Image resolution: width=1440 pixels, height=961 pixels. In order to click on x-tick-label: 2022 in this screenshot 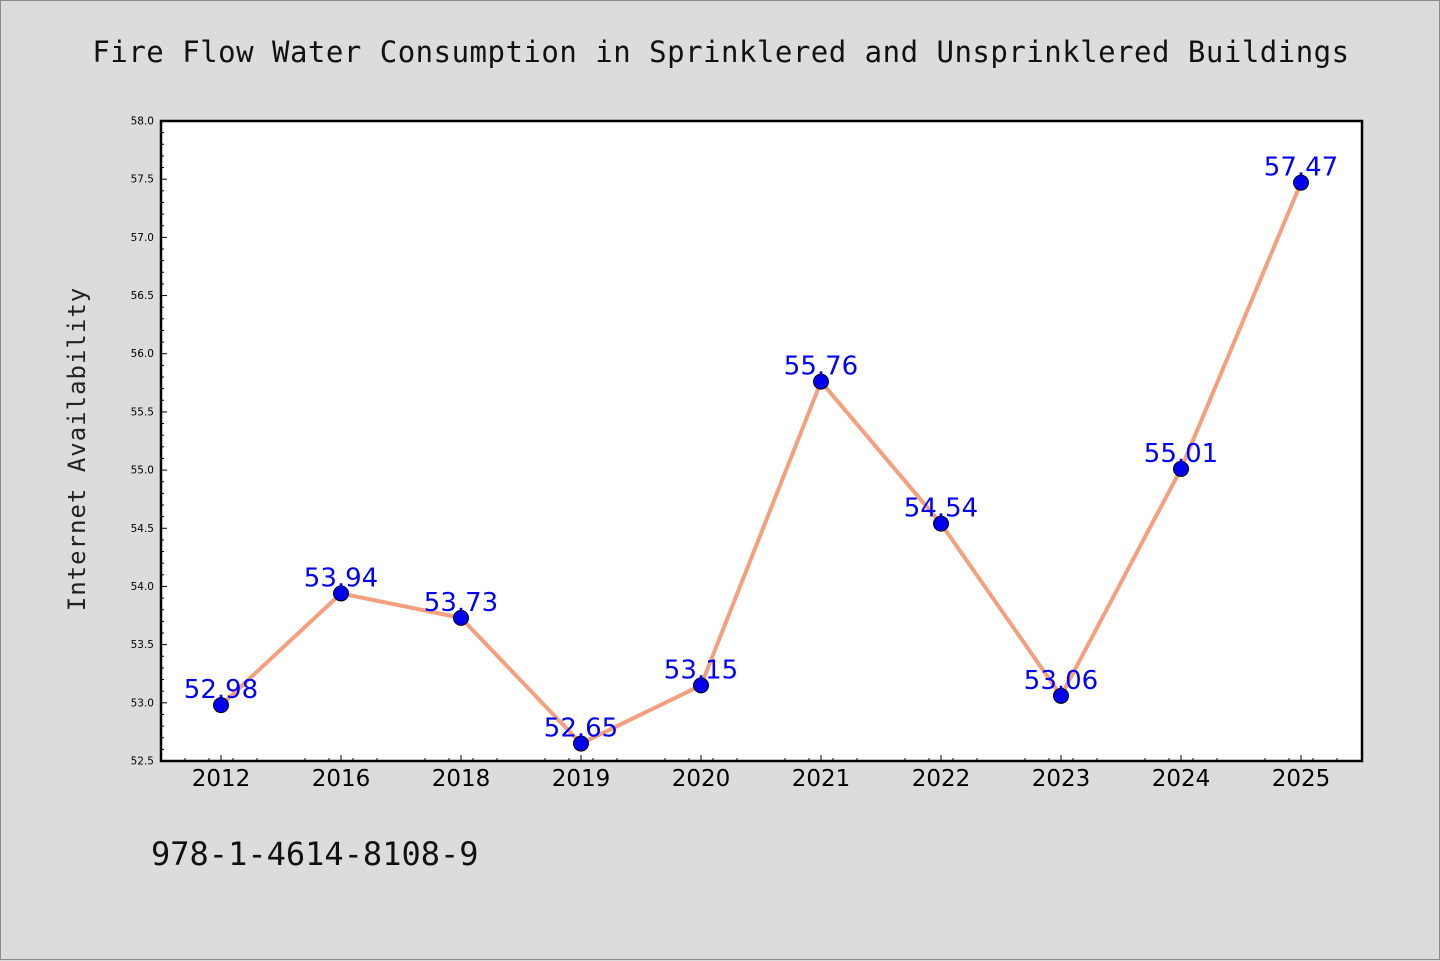, I will do `click(941, 779)`.